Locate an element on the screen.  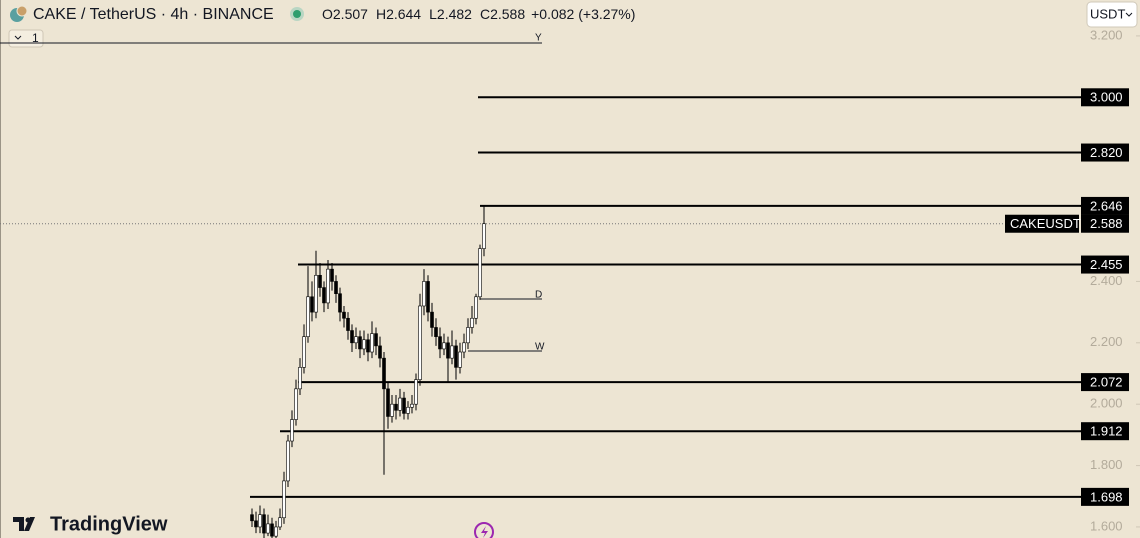
ohlc-key: C is located at coordinates (485, 14).